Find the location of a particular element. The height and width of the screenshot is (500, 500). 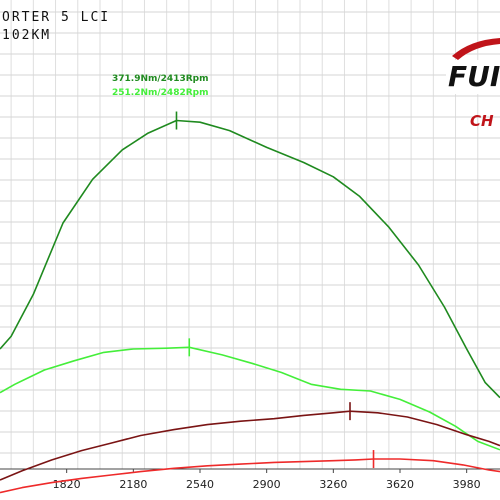

peak-annotation-green: 371.9Nm/2413Rpm is located at coordinates (160, 79).